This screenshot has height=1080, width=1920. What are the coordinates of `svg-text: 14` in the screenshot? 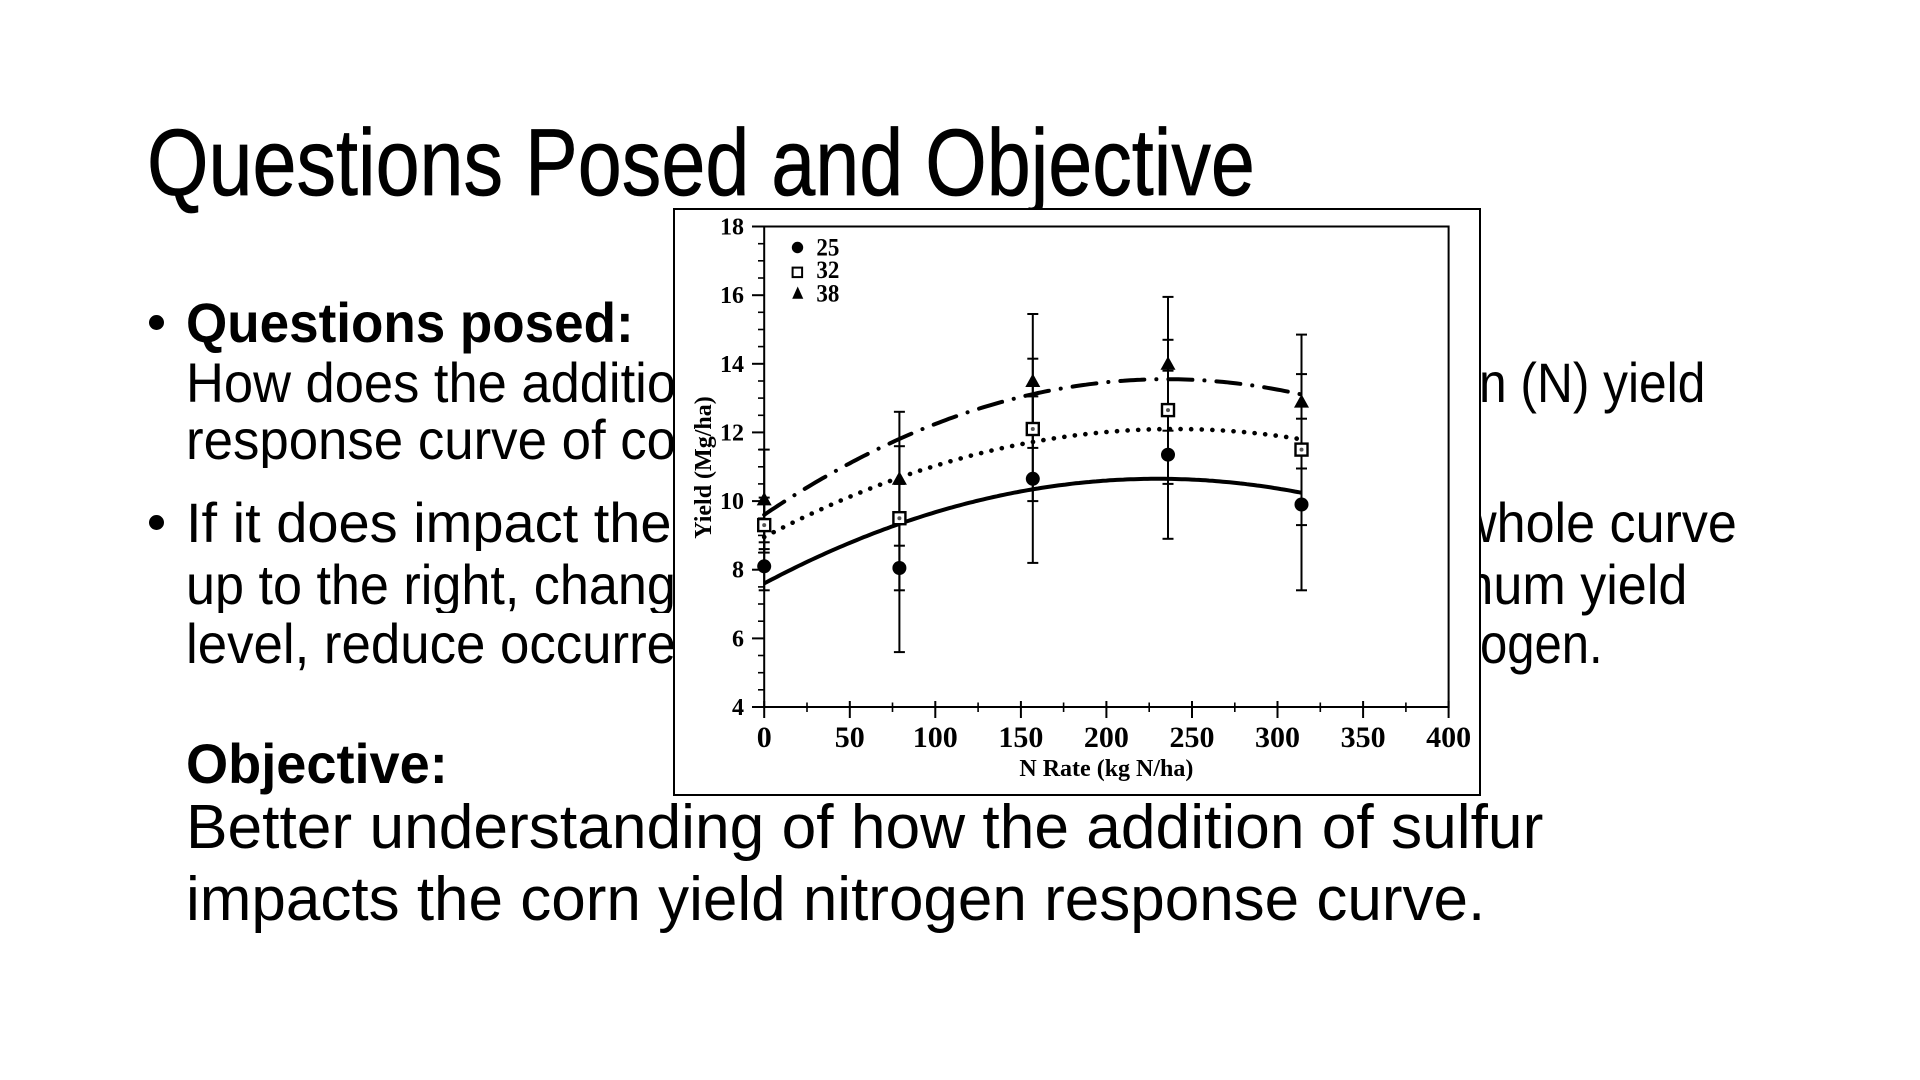 It's located at (732, 365).